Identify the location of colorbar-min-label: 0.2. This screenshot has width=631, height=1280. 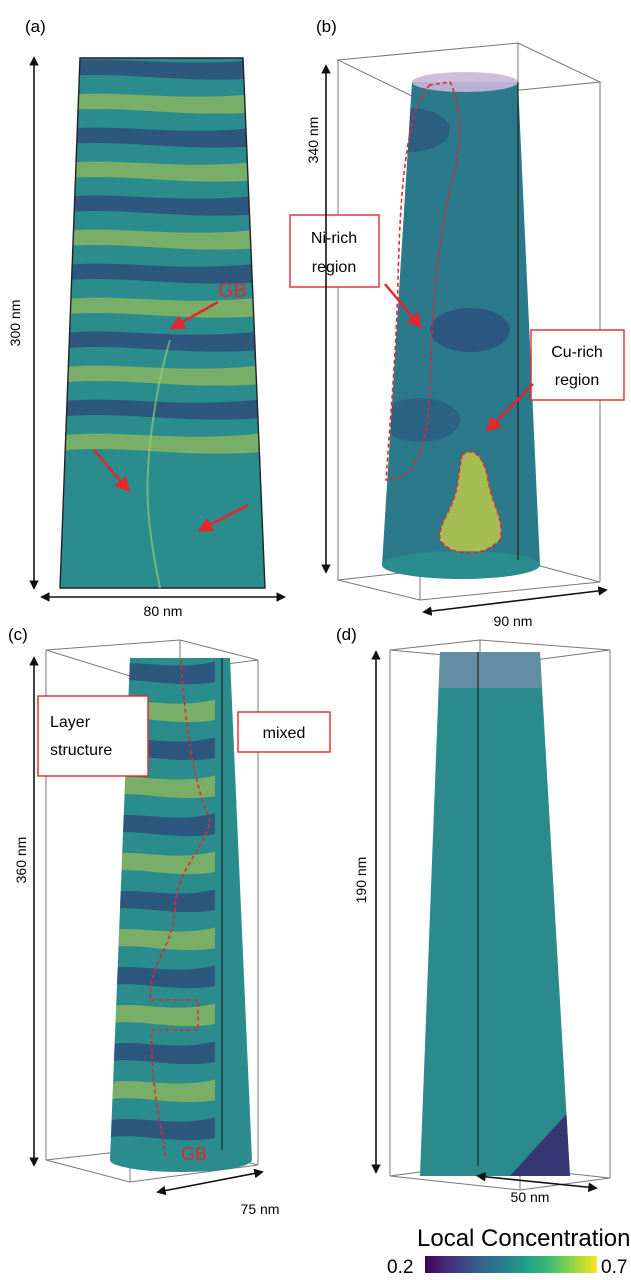
(400, 1267).